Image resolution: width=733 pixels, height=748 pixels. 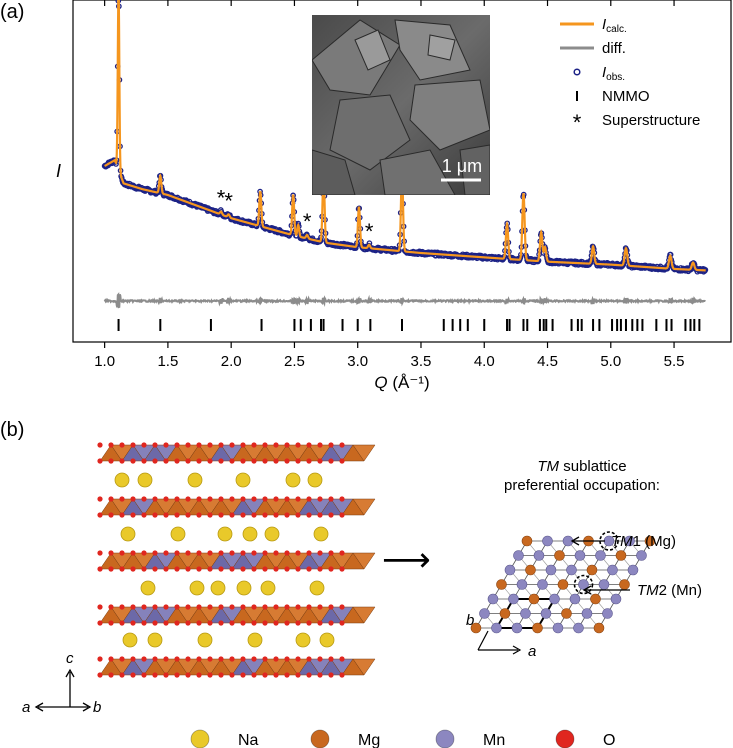 What do you see at coordinates (231, 361) in the screenshot?
I see `x-tick-label: 2.0` at bounding box center [231, 361].